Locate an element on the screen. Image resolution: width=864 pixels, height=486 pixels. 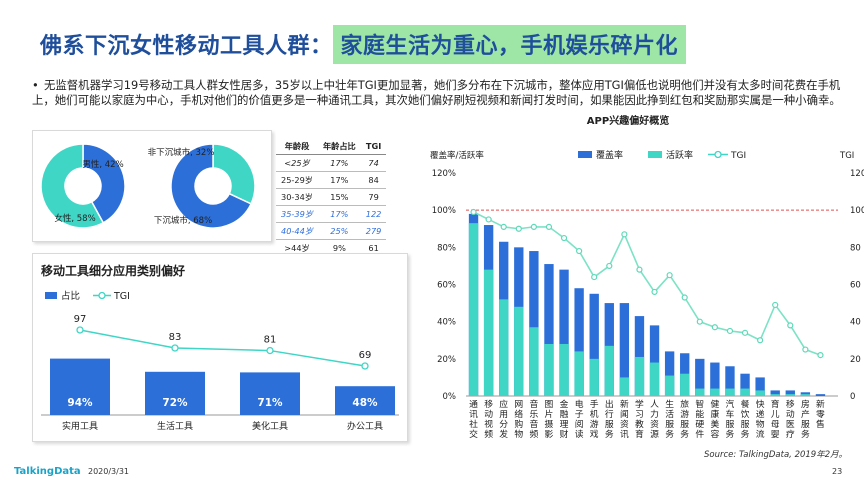
y-left-tick-label: 120% is located at coordinates (444, 174).